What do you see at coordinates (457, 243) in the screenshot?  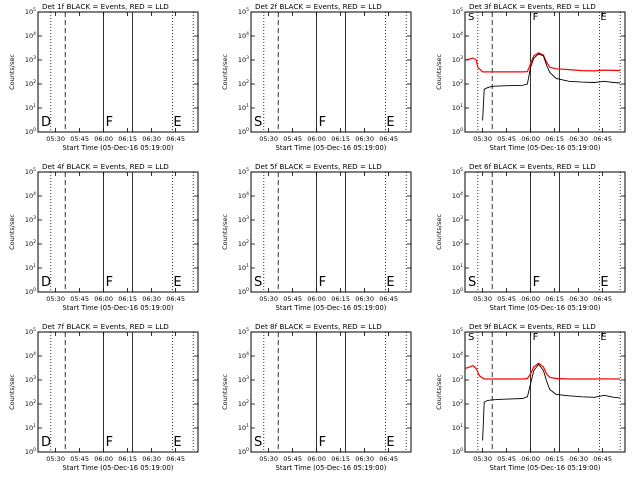 I see `y-tick-label: 10²` at bounding box center [457, 243].